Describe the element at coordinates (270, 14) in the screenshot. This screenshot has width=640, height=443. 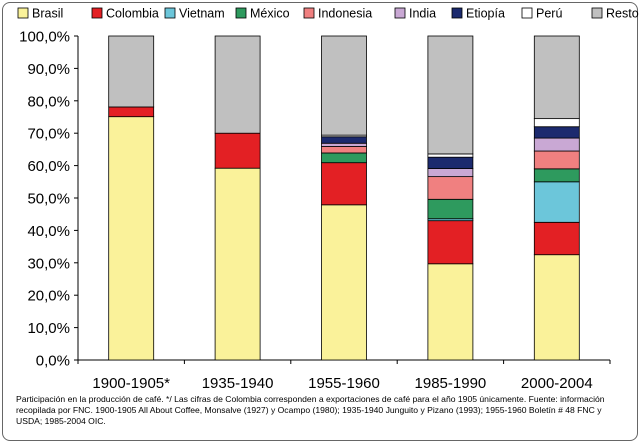
I see `legend-label-mexico: México` at that location.